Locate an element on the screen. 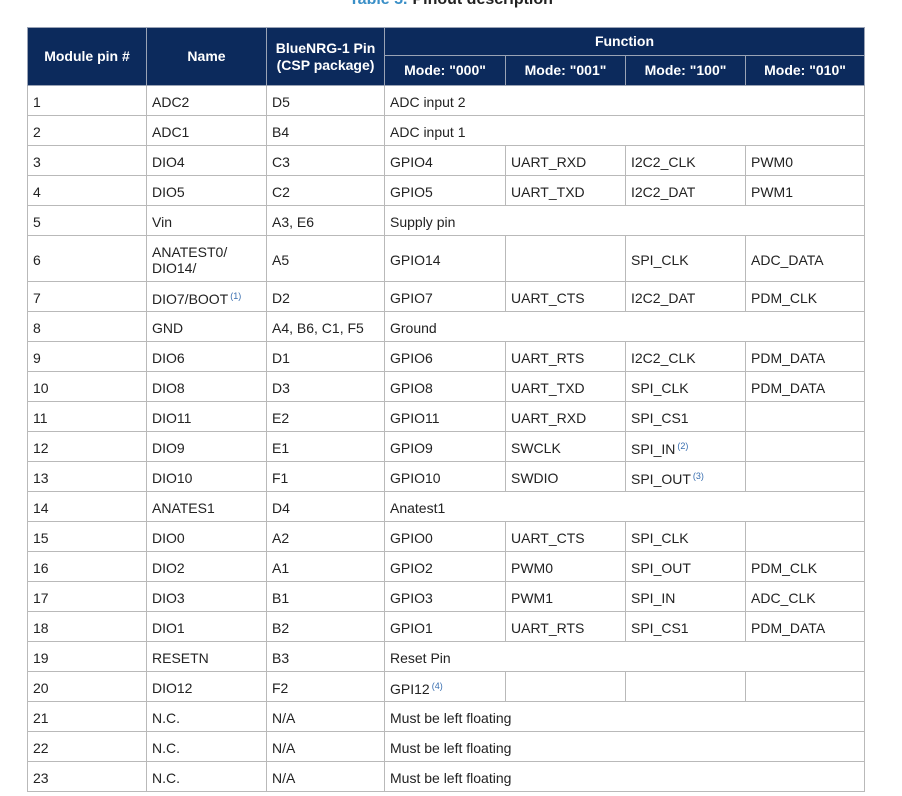  table-cell: DIO6 is located at coordinates (206, 356).